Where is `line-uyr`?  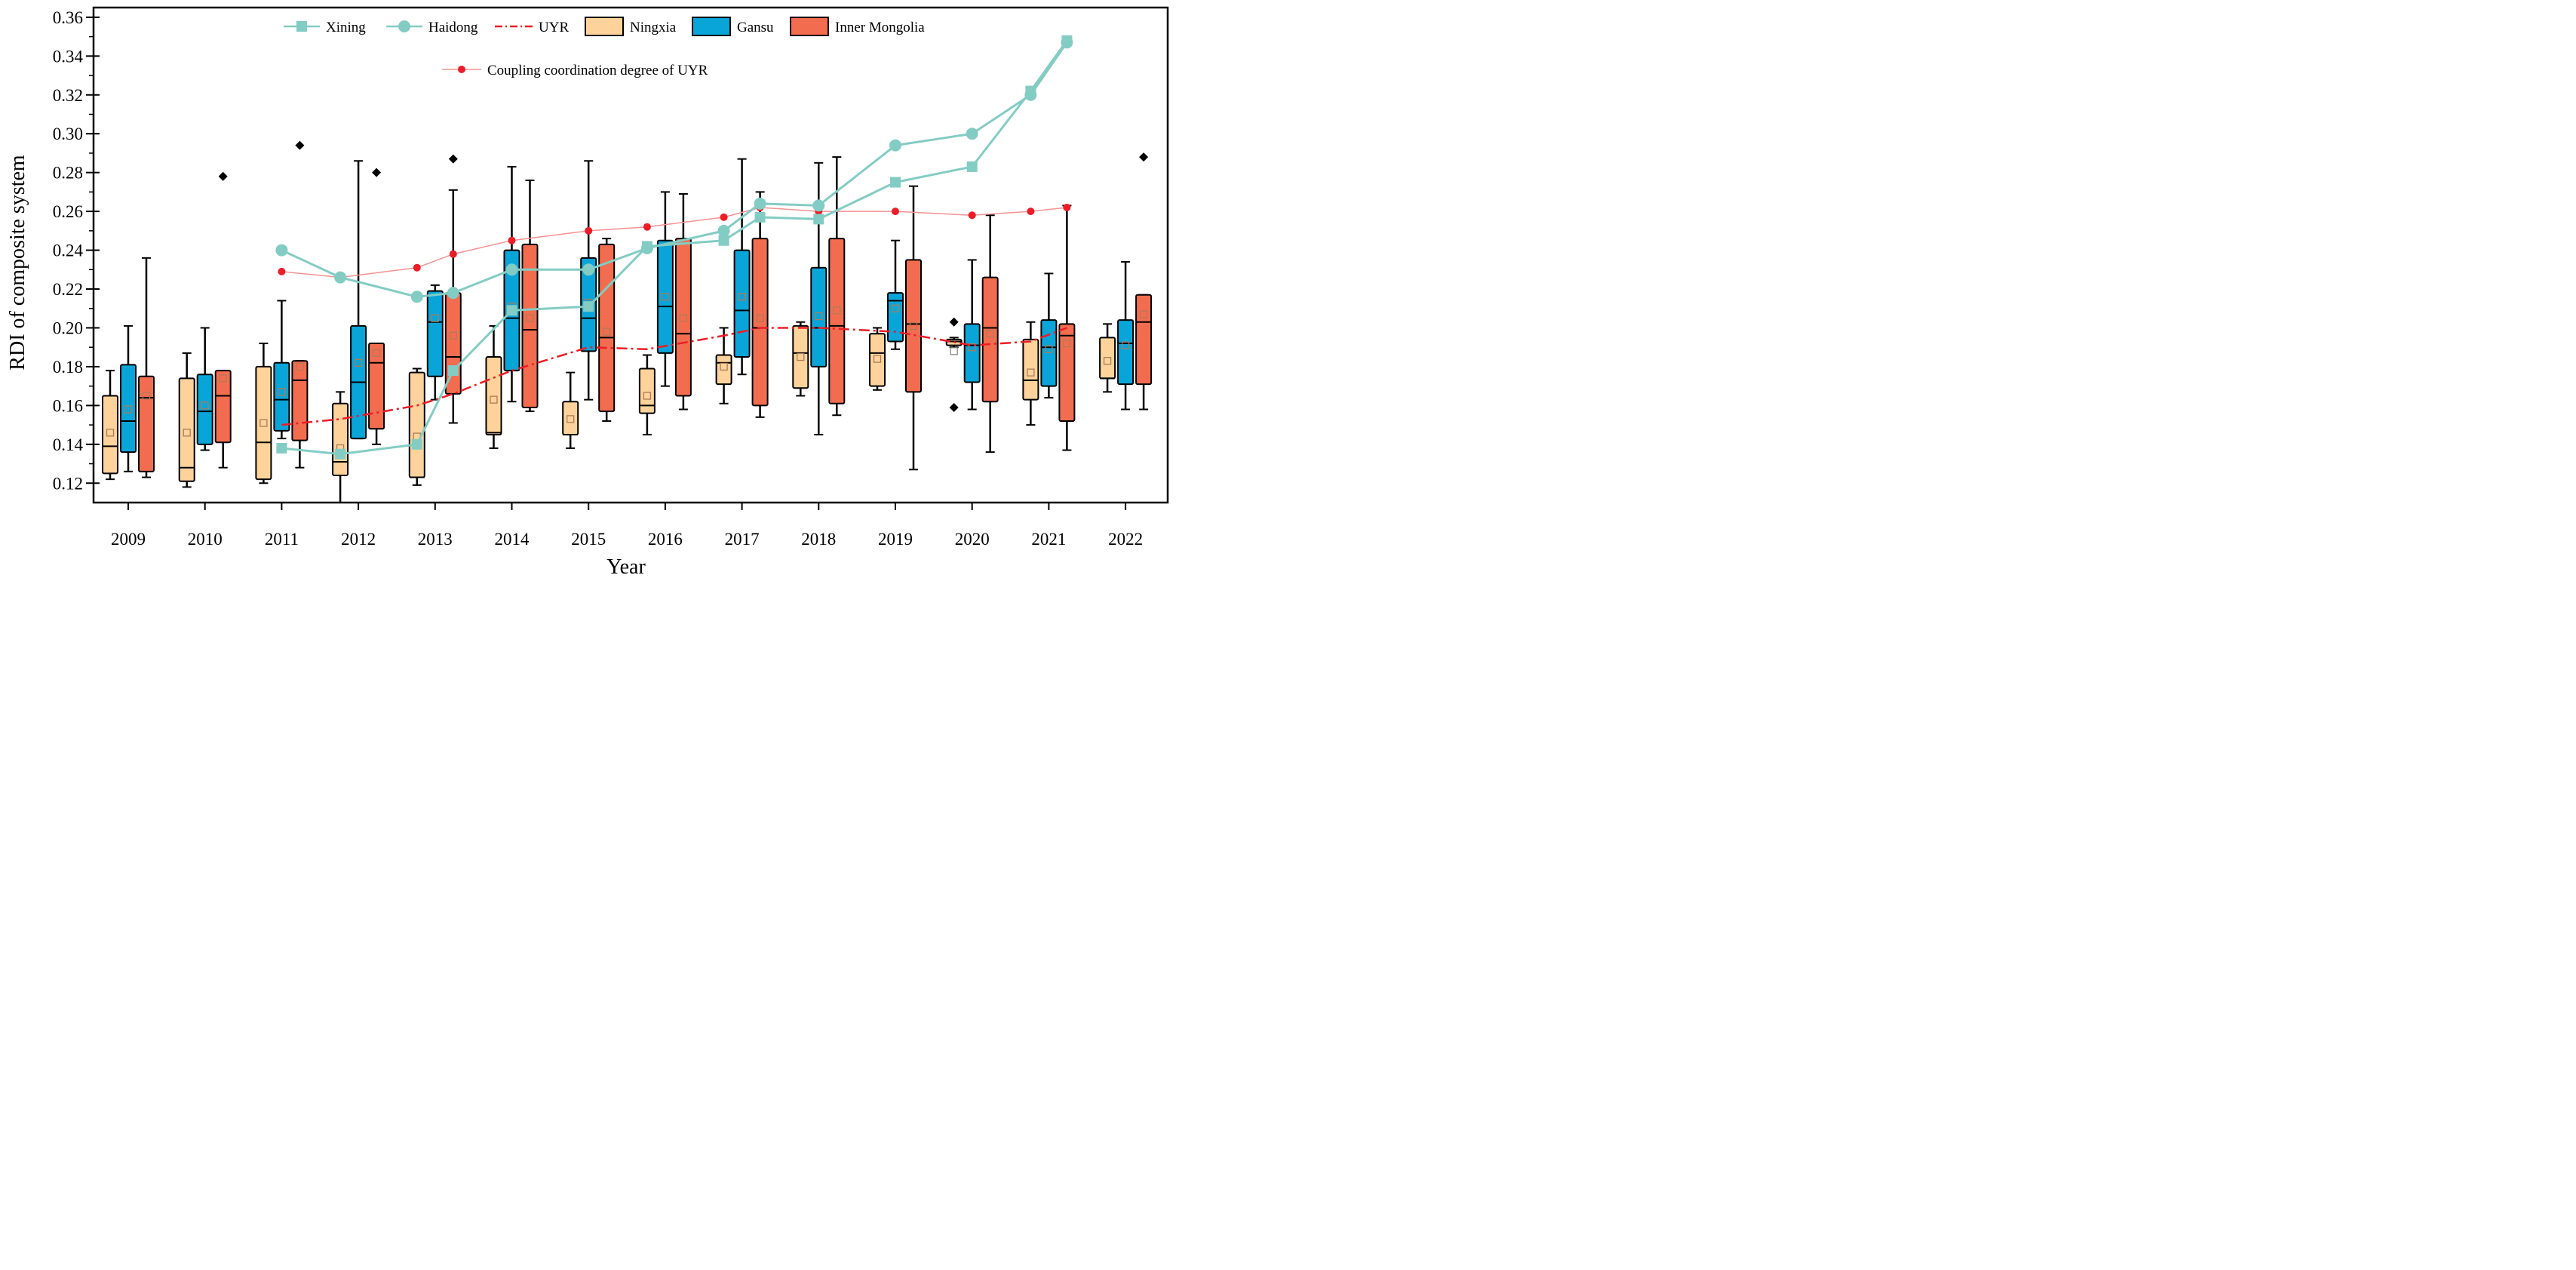
line-uyr is located at coordinates (674, 376).